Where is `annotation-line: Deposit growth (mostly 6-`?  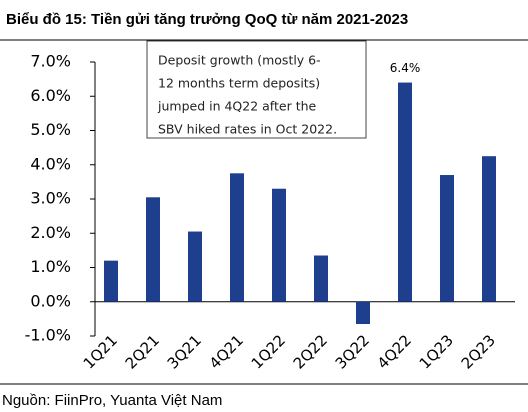 annotation-line: Deposit growth (mostly 6- is located at coordinates (239, 60).